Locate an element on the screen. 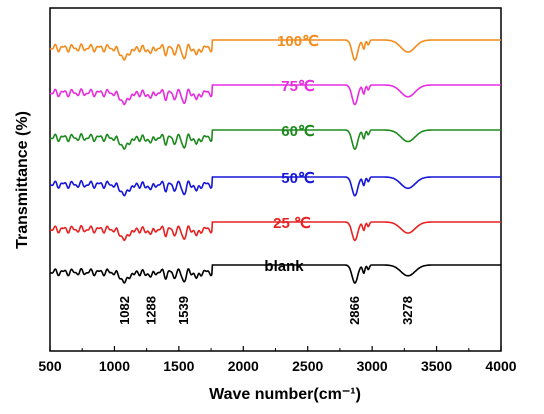 The height and width of the screenshot is (414, 544). peak-label: 3278 is located at coordinates (407, 310).